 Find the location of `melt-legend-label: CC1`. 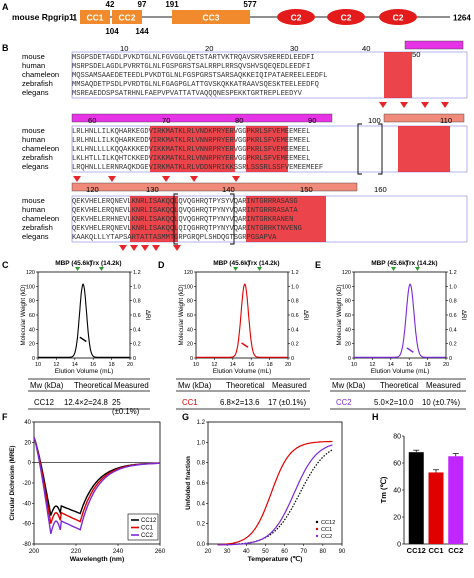

melt-legend-label: CC1 is located at coordinates (326, 530).